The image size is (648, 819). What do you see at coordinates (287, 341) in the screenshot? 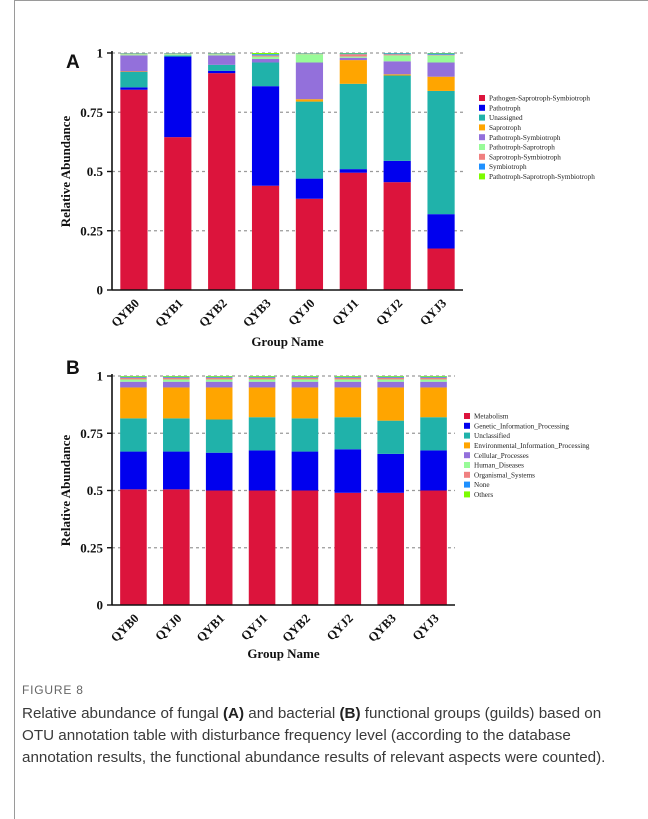
I see `x-axis-title: Group Name` at bounding box center [287, 341].